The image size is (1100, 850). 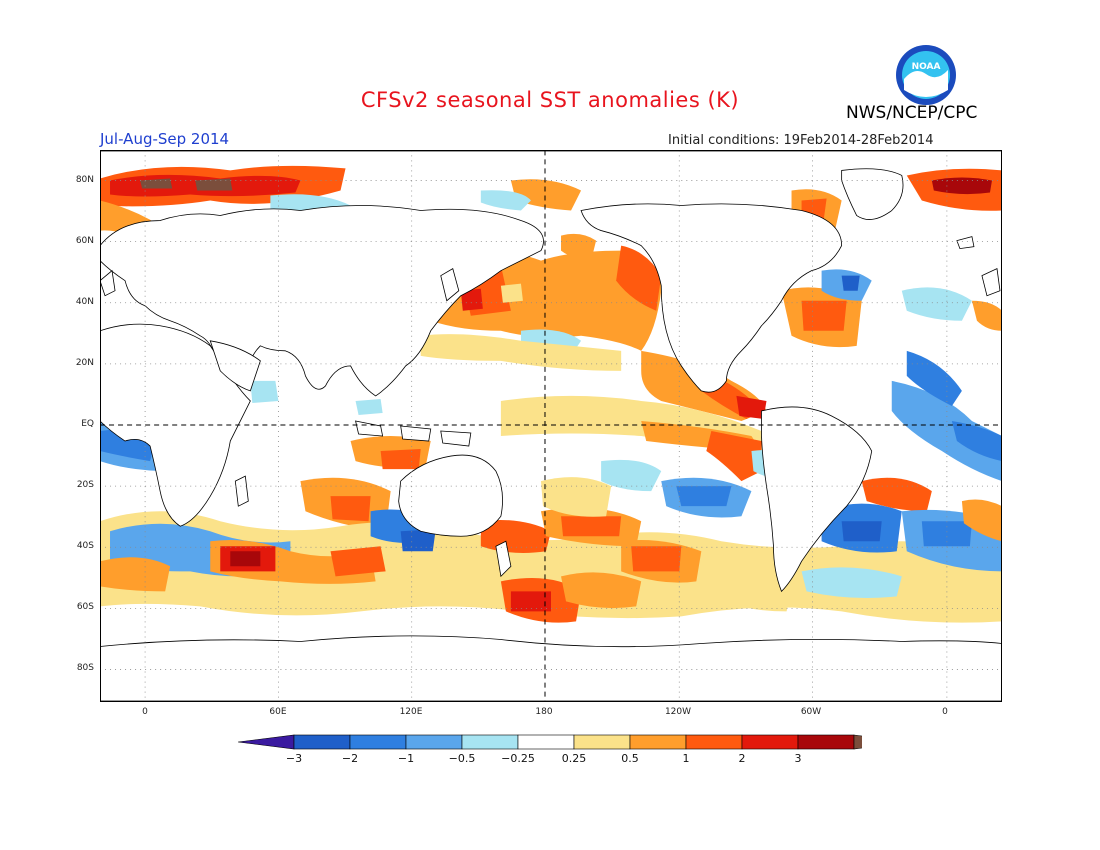 What do you see at coordinates (84, 180) in the screenshot?
I see `lat-label: 80N` at bounding box center [84, 180].